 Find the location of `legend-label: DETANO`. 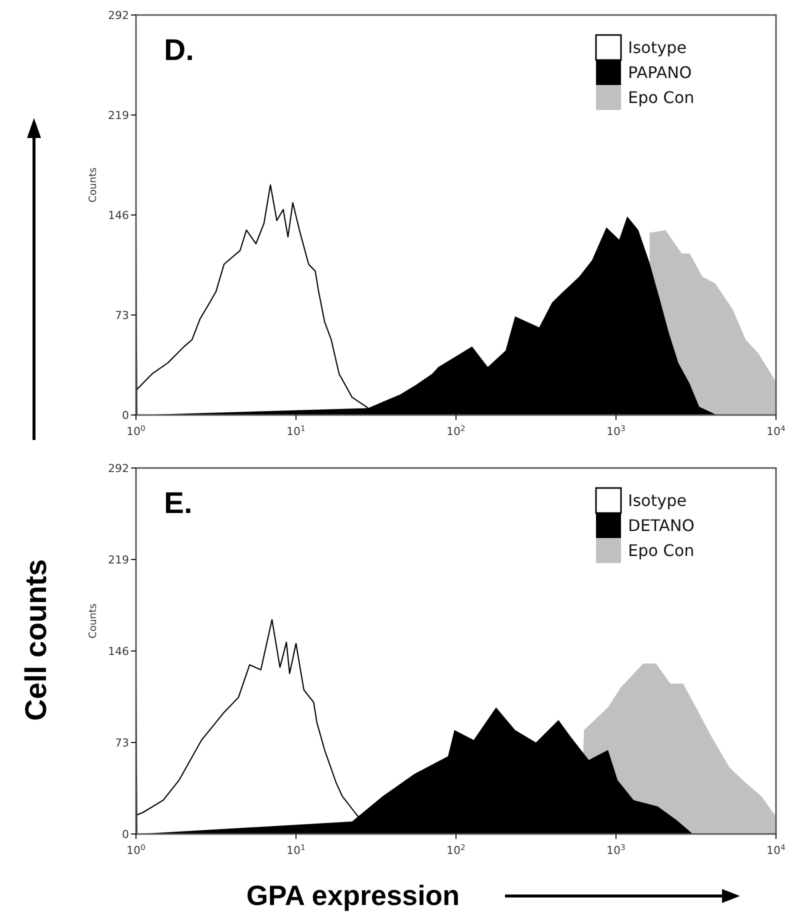

legend-label: DETANO is located at coordinates (661, 525).